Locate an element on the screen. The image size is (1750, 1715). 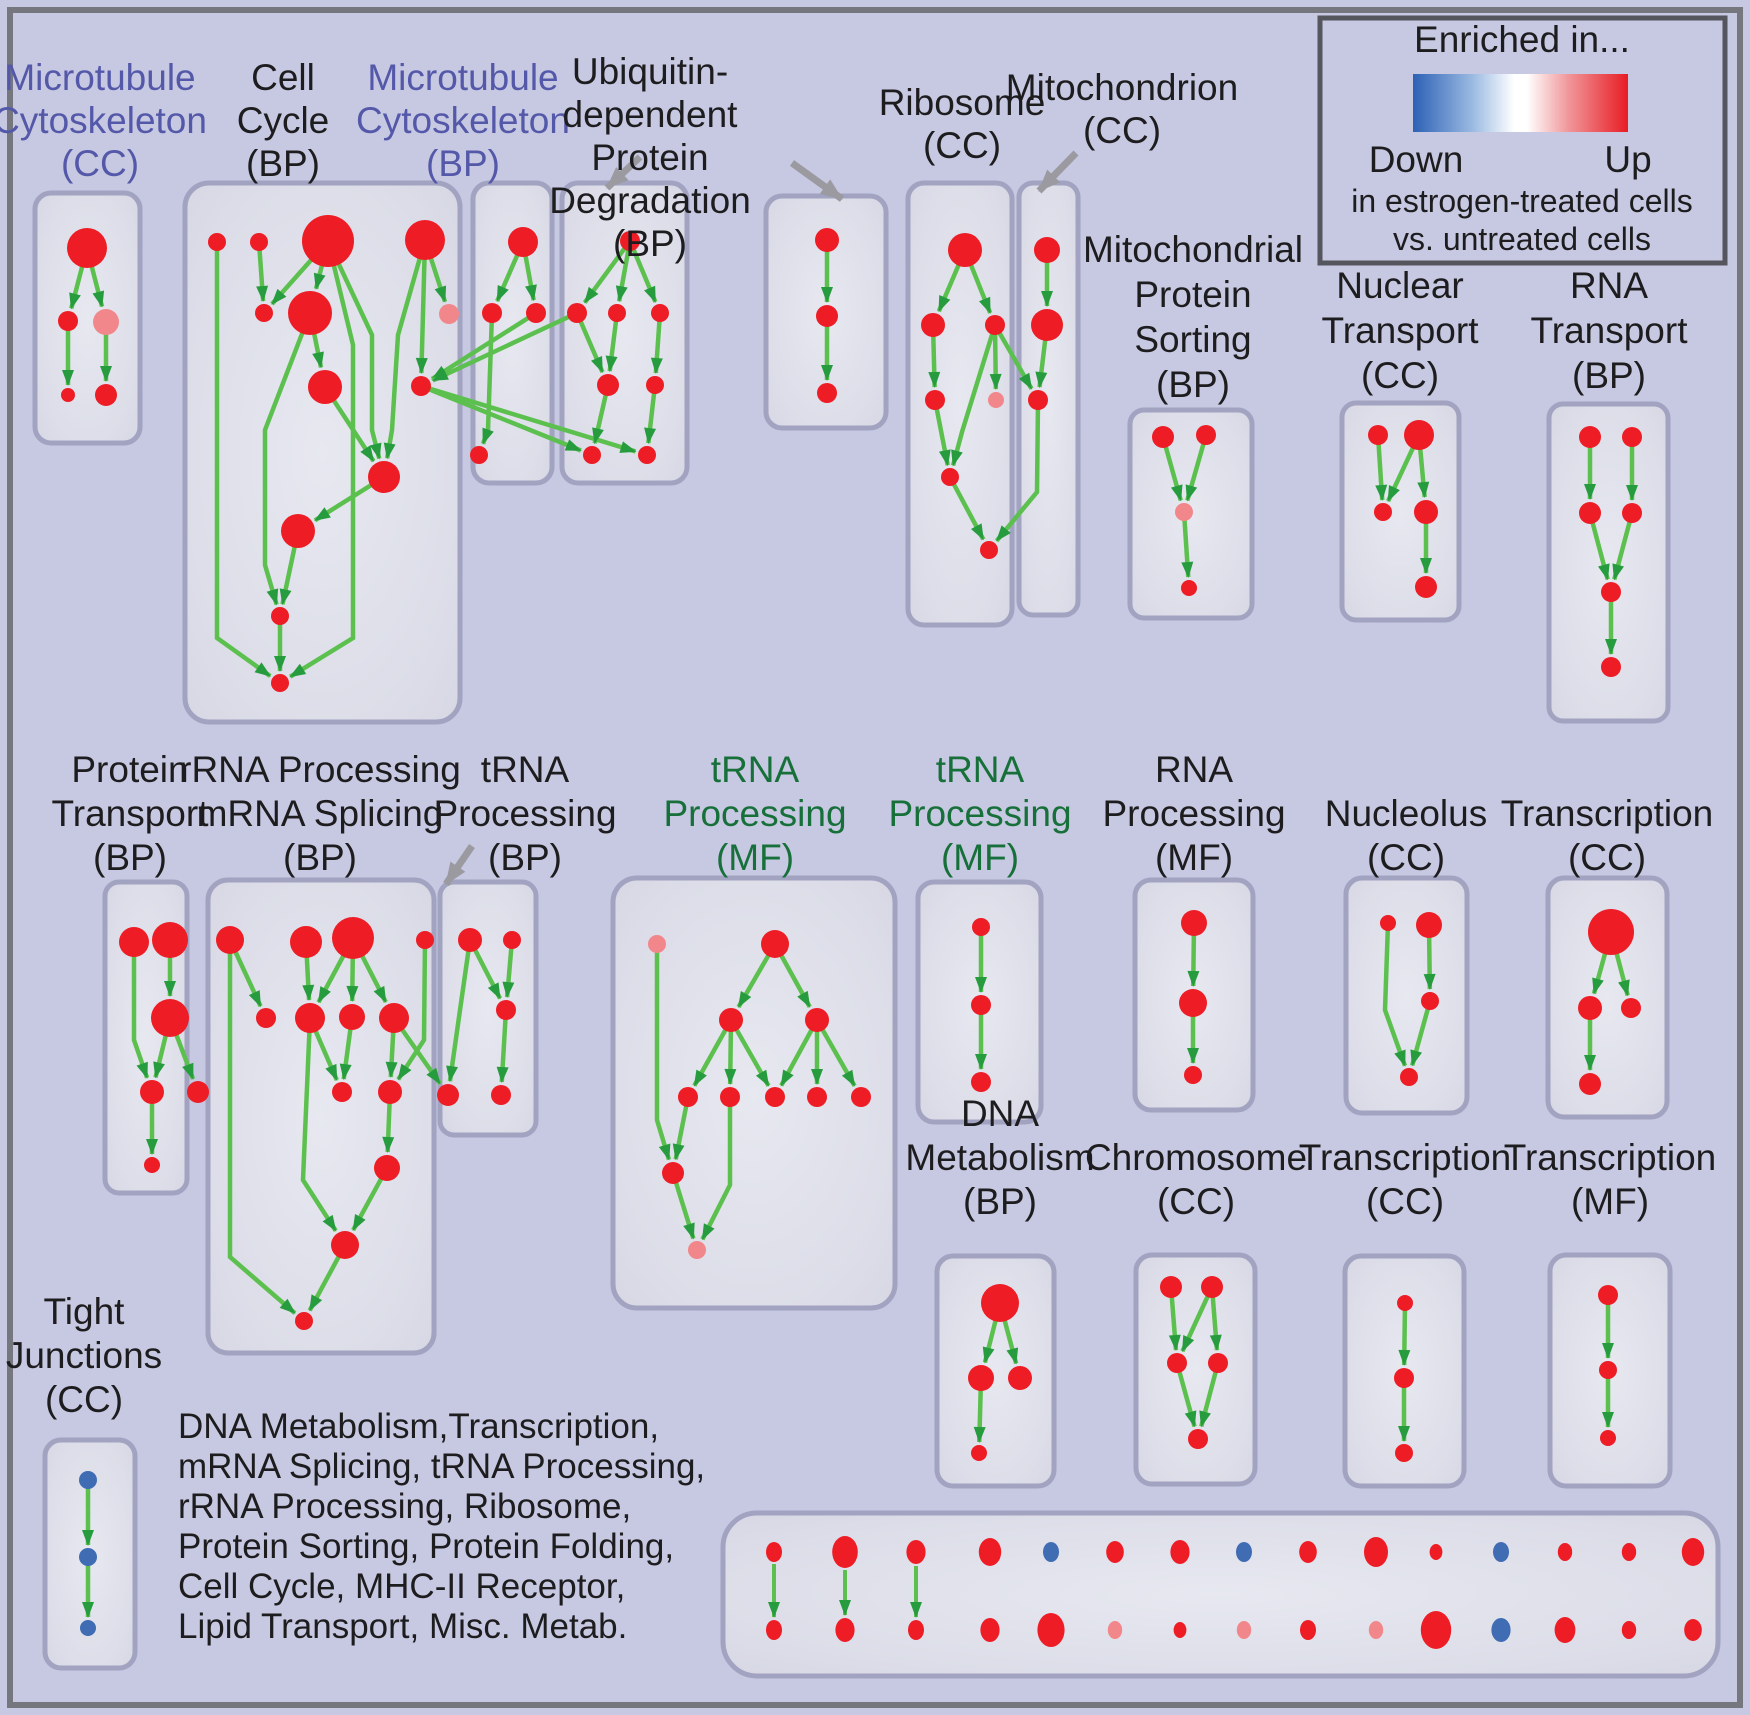
edge-arrow-w5-w10 is located at coordinates (681, 1128).